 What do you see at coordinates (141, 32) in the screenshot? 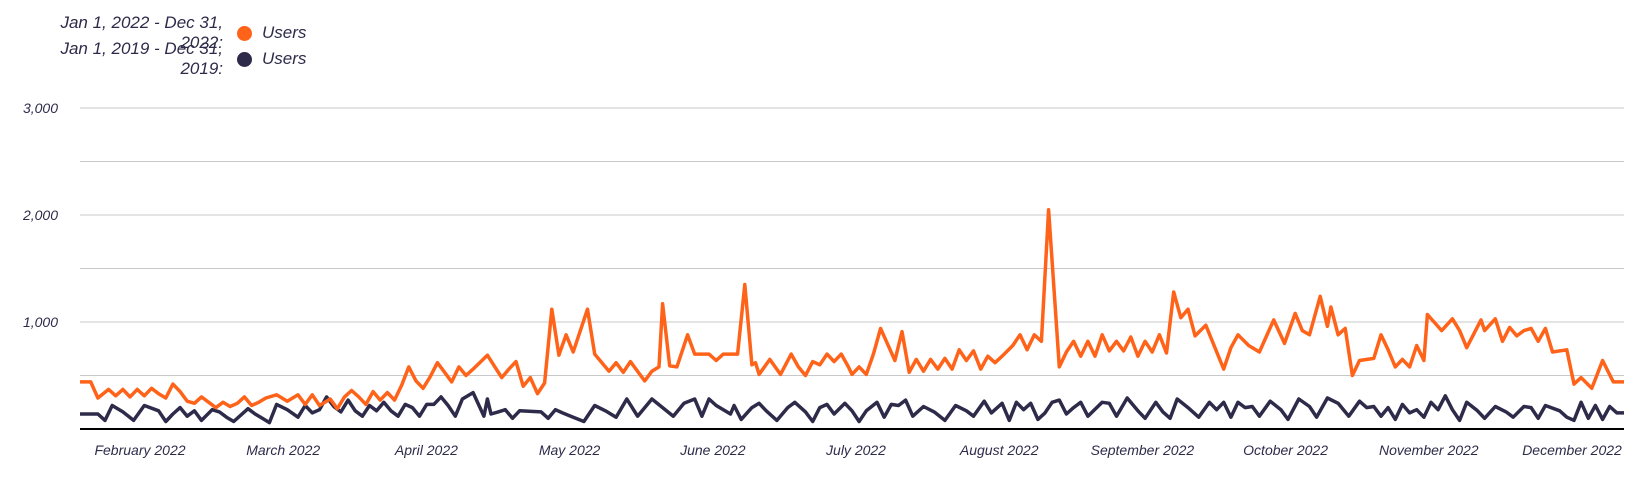
I see `legend-period-label: Jan 1, 2022 - Dec 31, 2022:` at bounding box center [141, 32].